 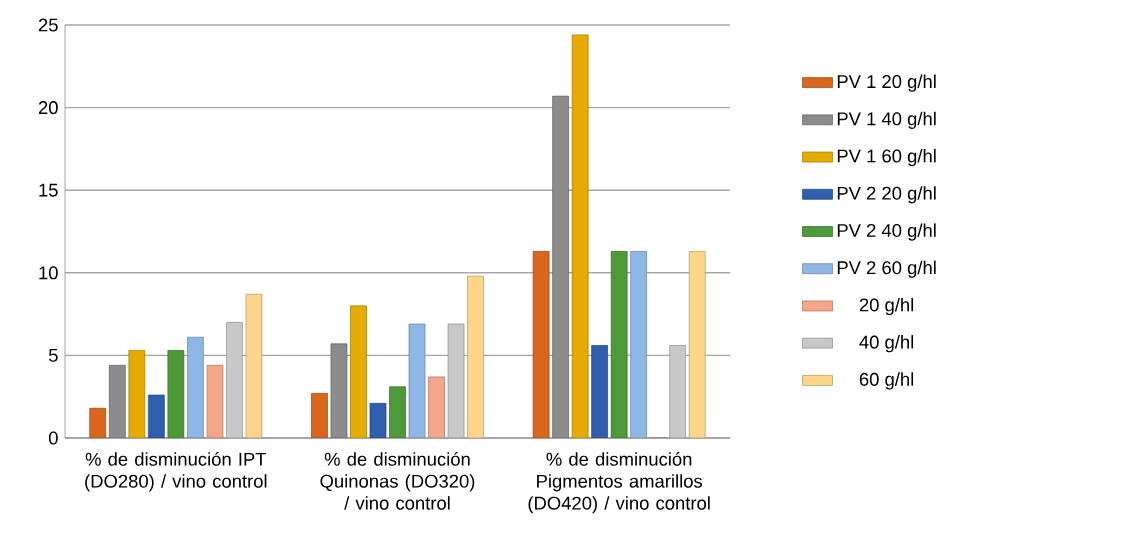 What do you see at coordinates (886, 306) in the screenshot?
I see `legend-label: 20 g/hl` at bounding box center [886, 306].